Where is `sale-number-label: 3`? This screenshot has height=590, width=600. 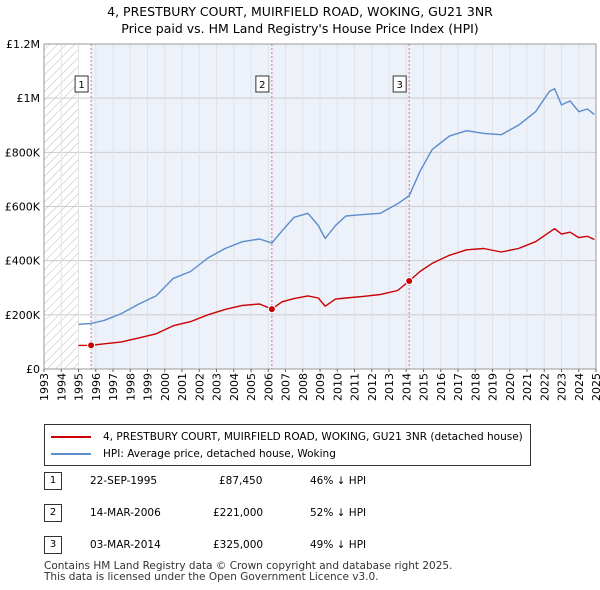 sale-number-label: 3 is located at coordinates (399, 85).